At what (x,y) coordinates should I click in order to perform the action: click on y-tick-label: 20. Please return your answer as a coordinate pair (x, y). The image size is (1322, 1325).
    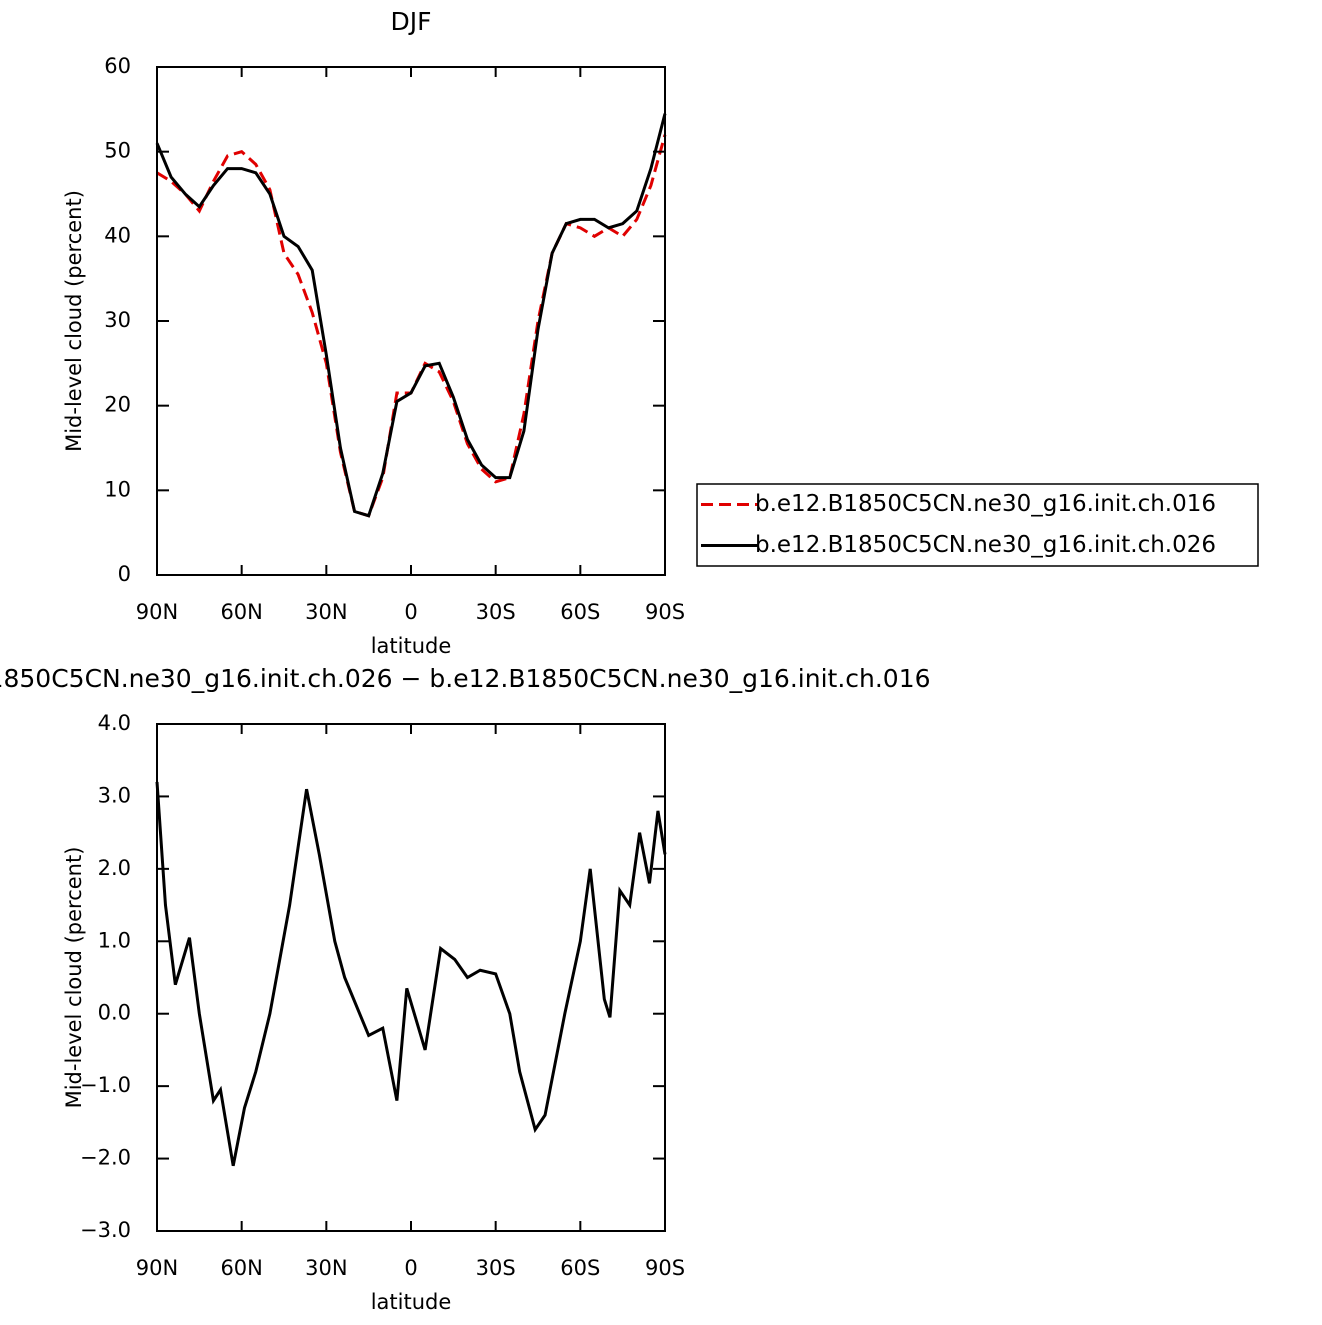
    Looking at the image, I should click on (117, 405).